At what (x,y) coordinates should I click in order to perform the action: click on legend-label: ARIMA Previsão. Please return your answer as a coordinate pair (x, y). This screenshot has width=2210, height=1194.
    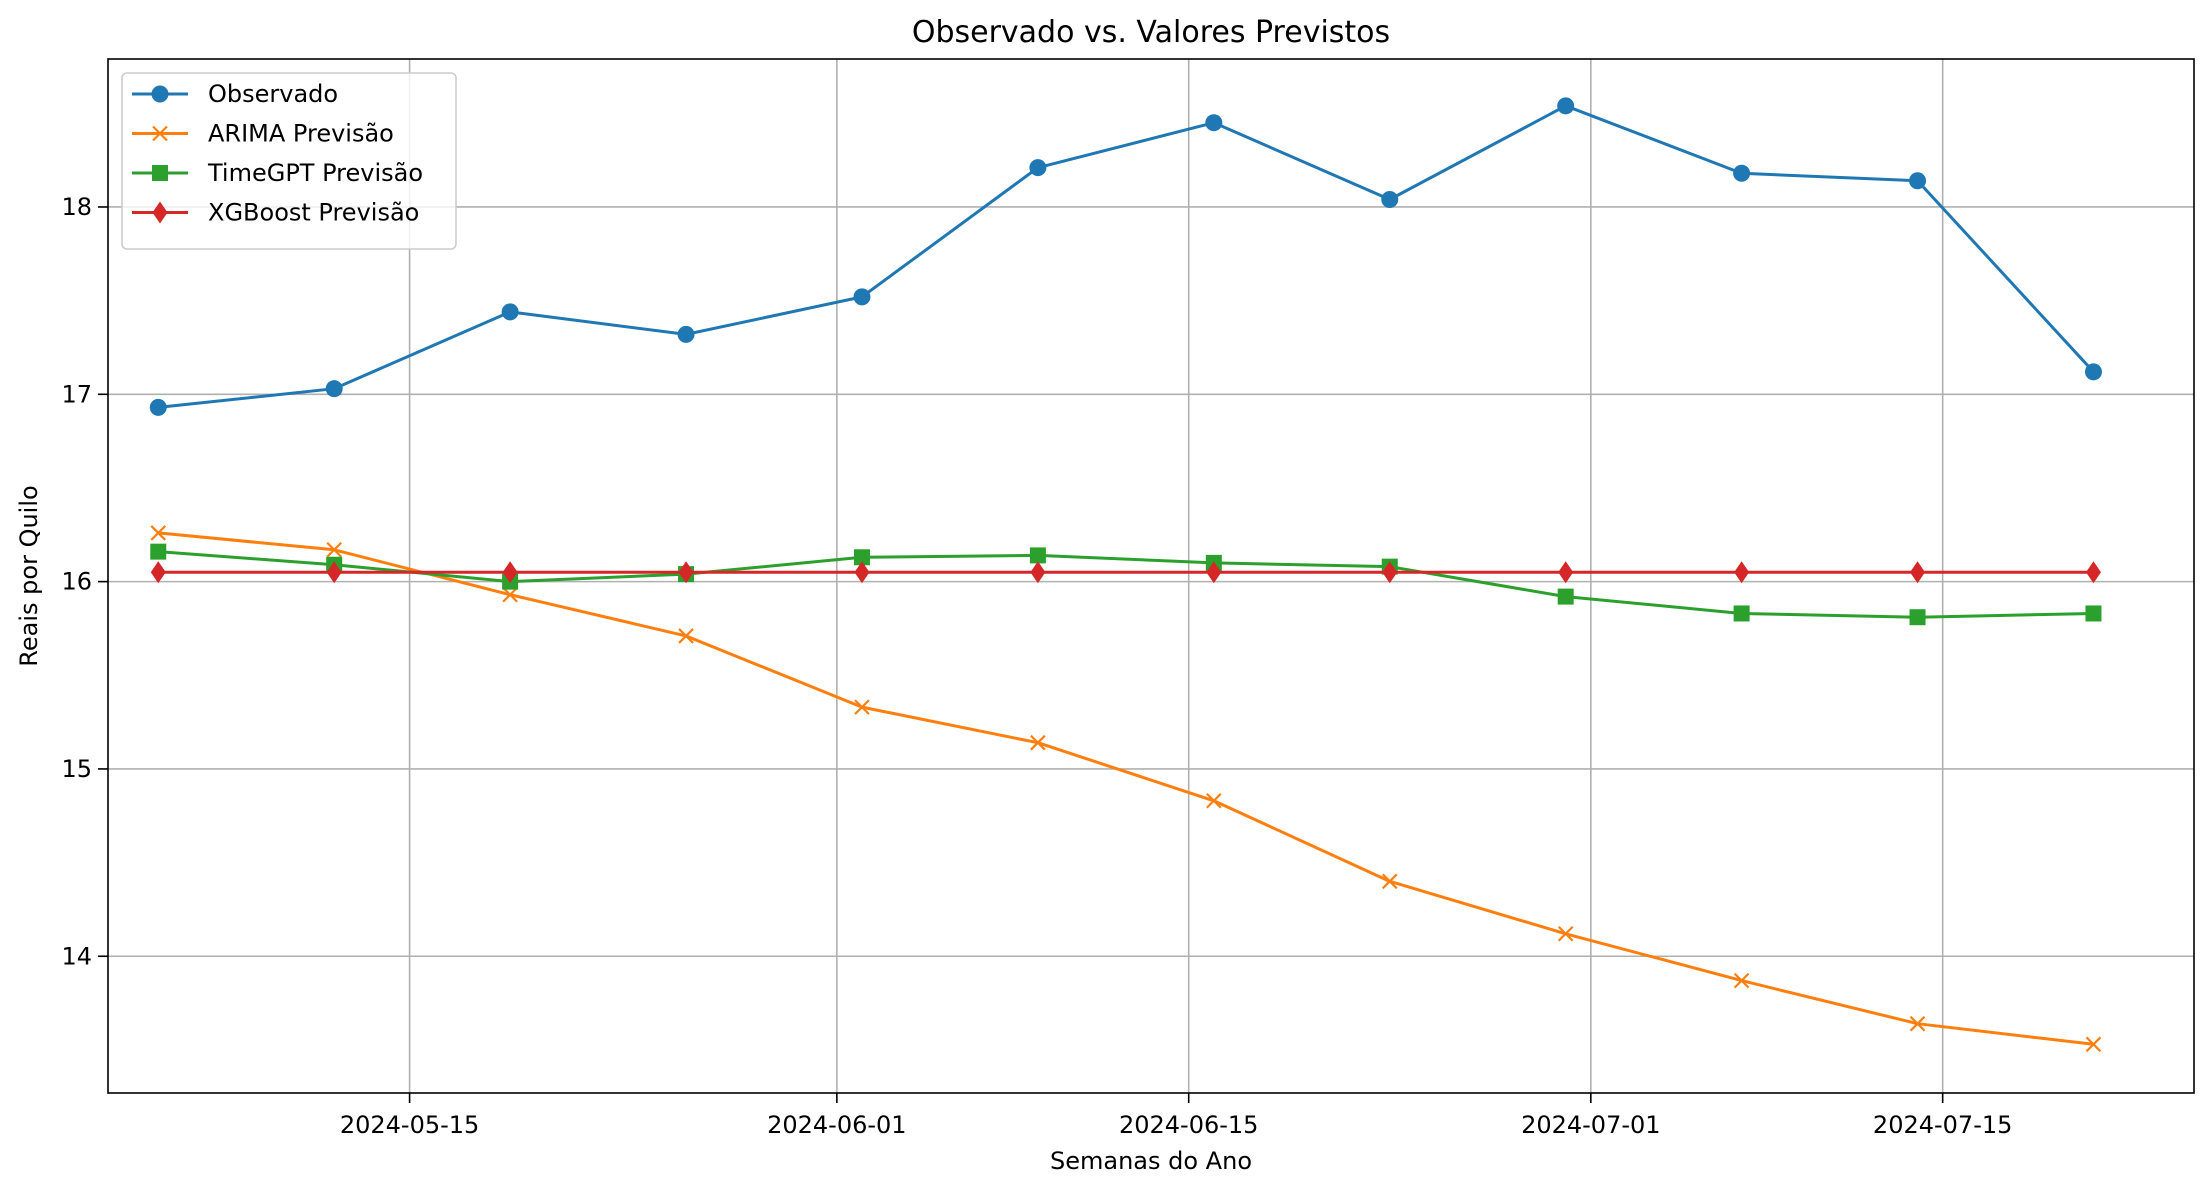
    Looking at the image, I should click on (301, 134).